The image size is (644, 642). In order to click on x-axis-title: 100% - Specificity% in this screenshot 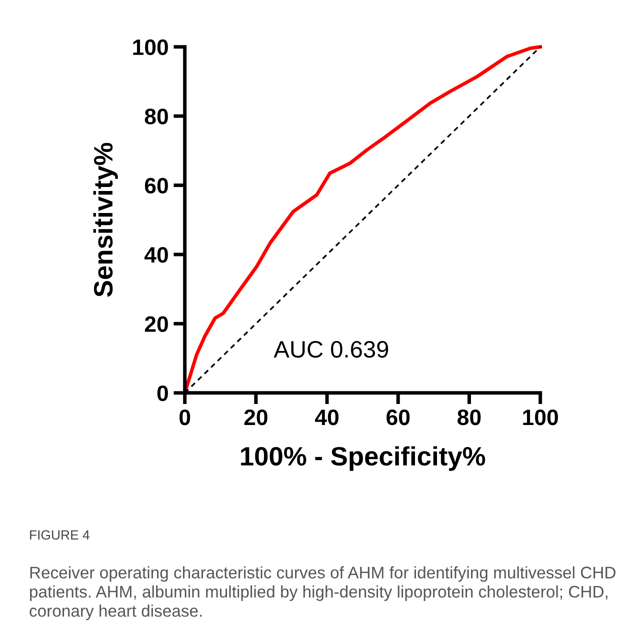, I will do `click(363, 458)`.